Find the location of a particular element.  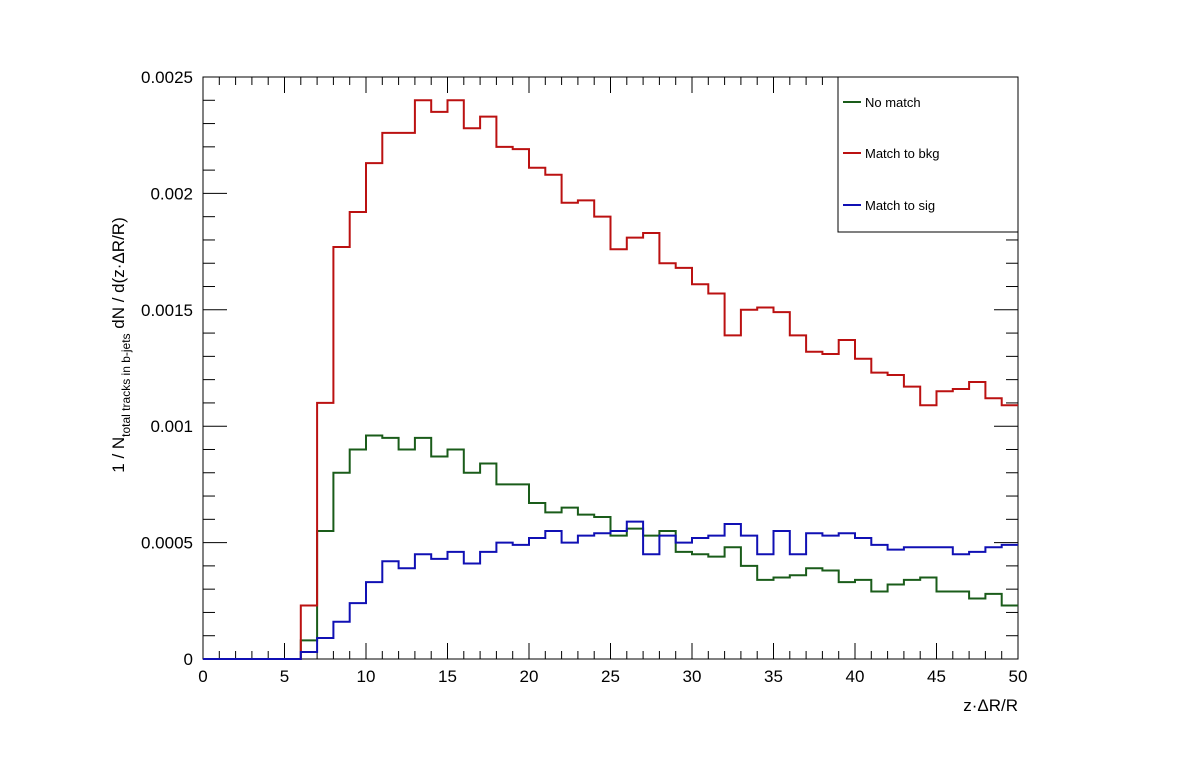

y-tick-label: 0.0025 is located at coordinates (167, 77).